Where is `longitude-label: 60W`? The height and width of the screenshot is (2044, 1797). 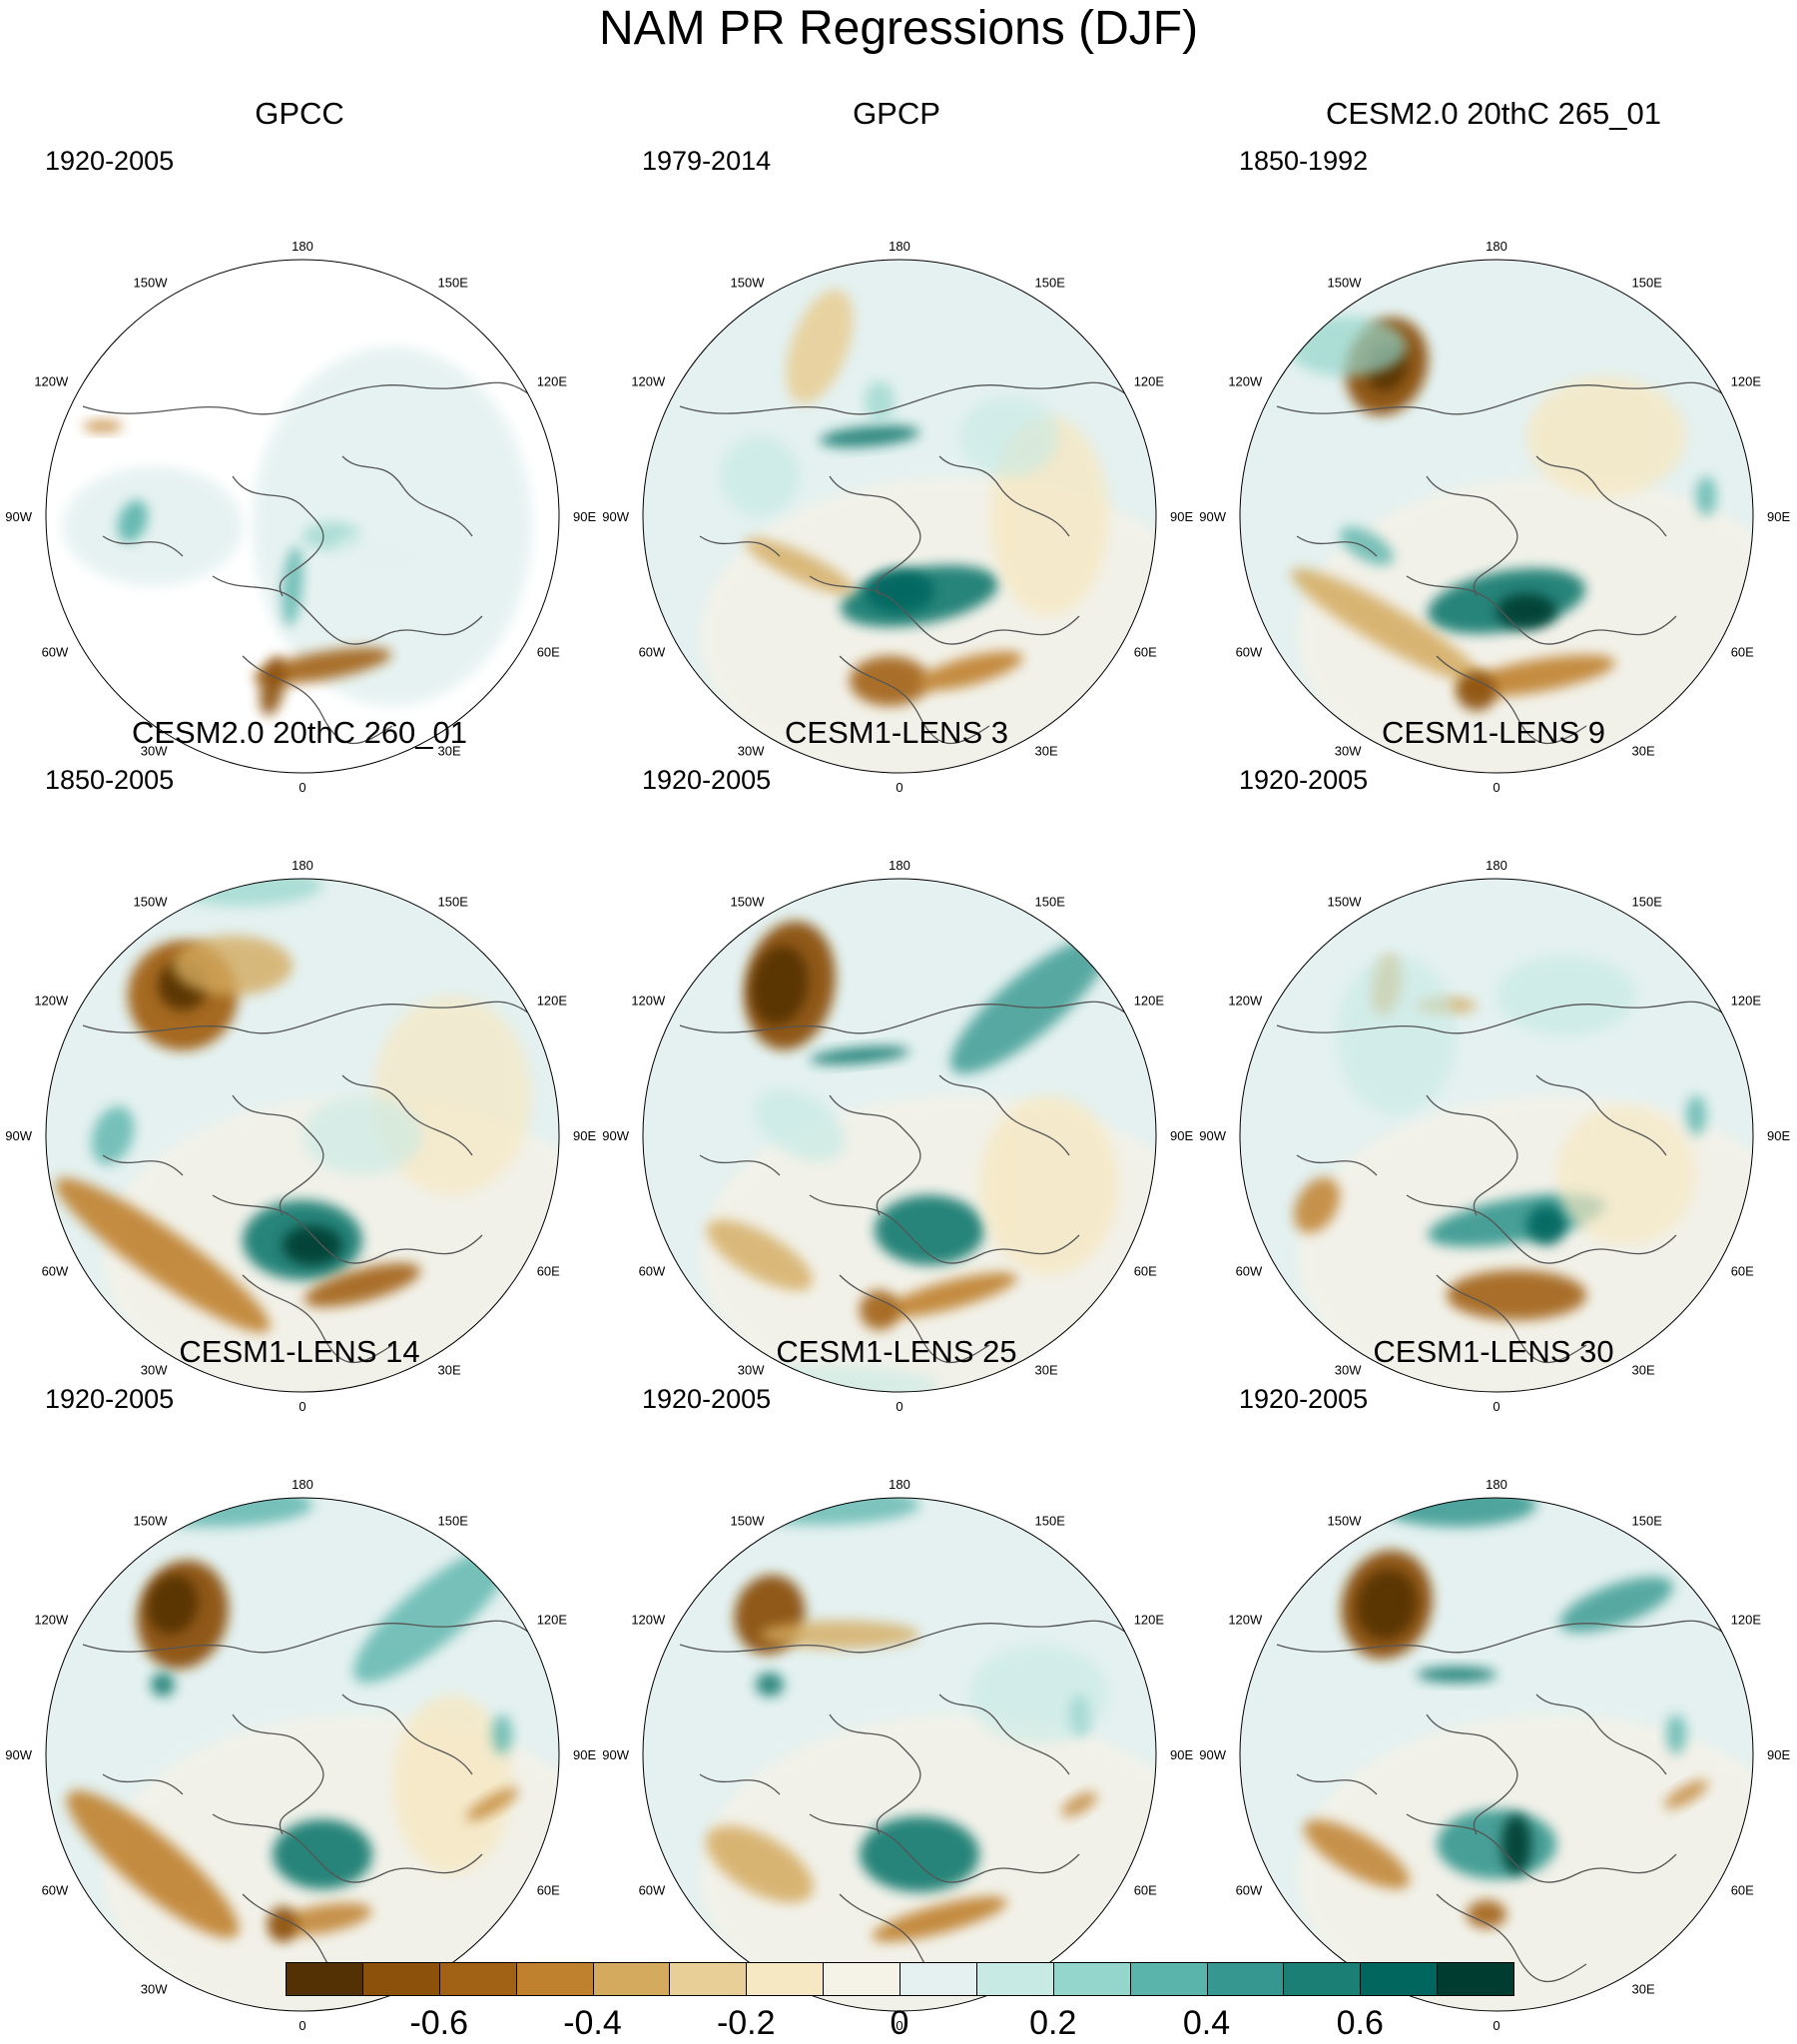
longitude-label: 60W is located at coordinates (652, 1271).